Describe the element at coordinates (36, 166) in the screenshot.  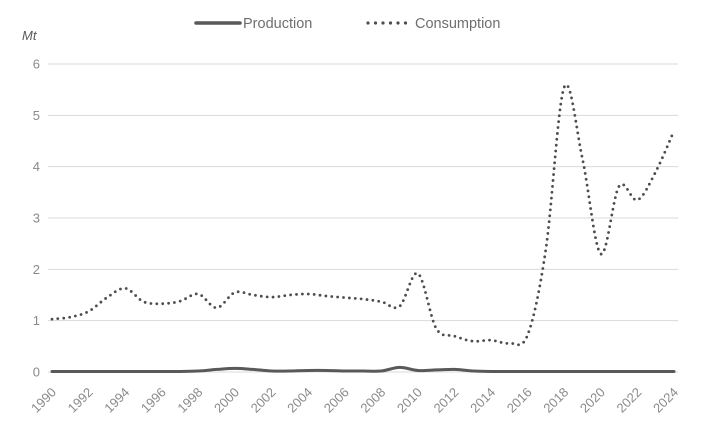
I see `y-tick-label: 4` at that location.